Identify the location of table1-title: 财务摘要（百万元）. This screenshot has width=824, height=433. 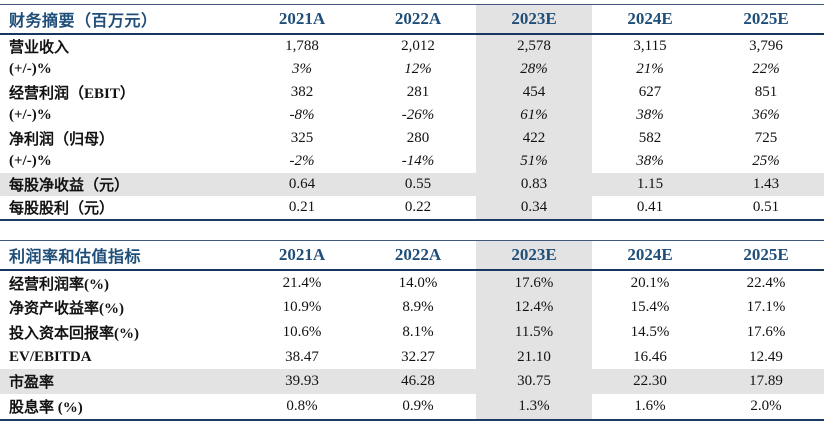
(122, 19).